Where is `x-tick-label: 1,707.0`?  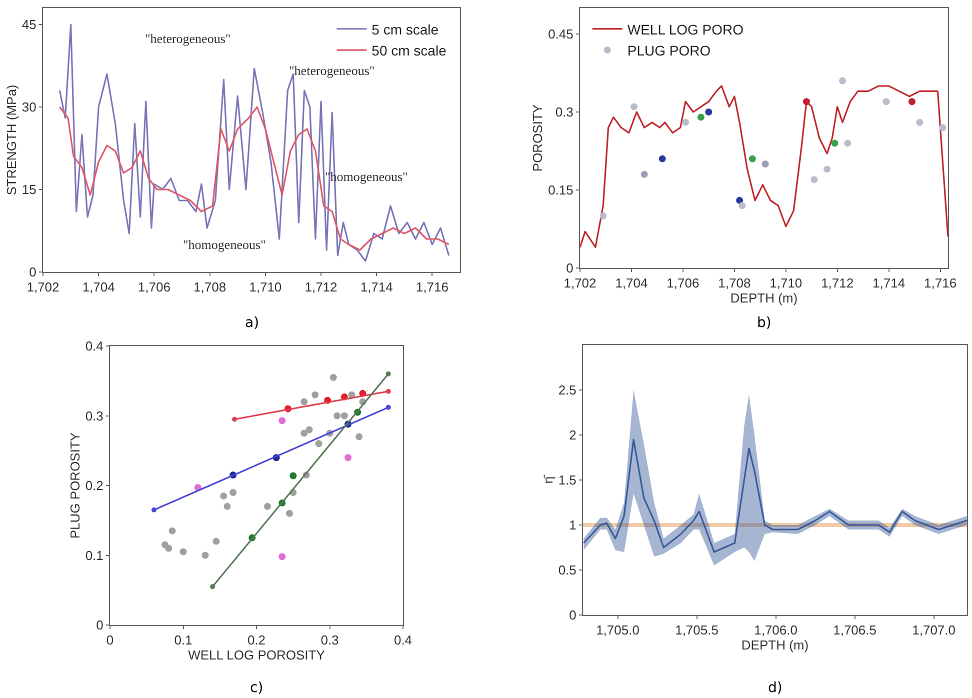
x-tick-label: 1,707.0 is located at coordinates (934, 630).